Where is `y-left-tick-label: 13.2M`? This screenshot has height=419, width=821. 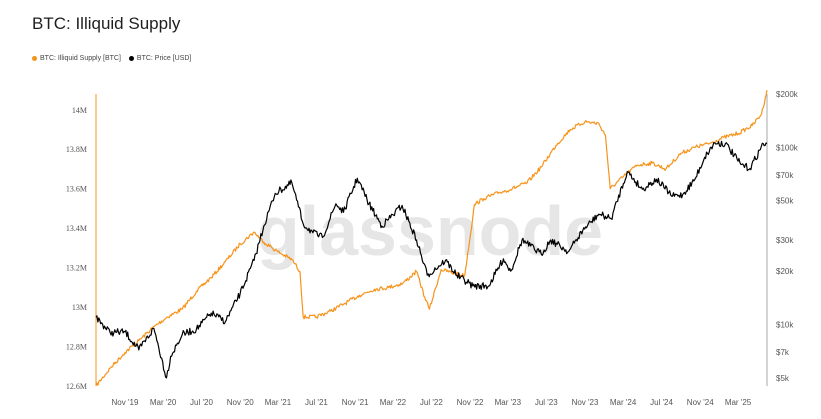
y-left-tick-label: 13.2M is located at coordinates (76, 268).